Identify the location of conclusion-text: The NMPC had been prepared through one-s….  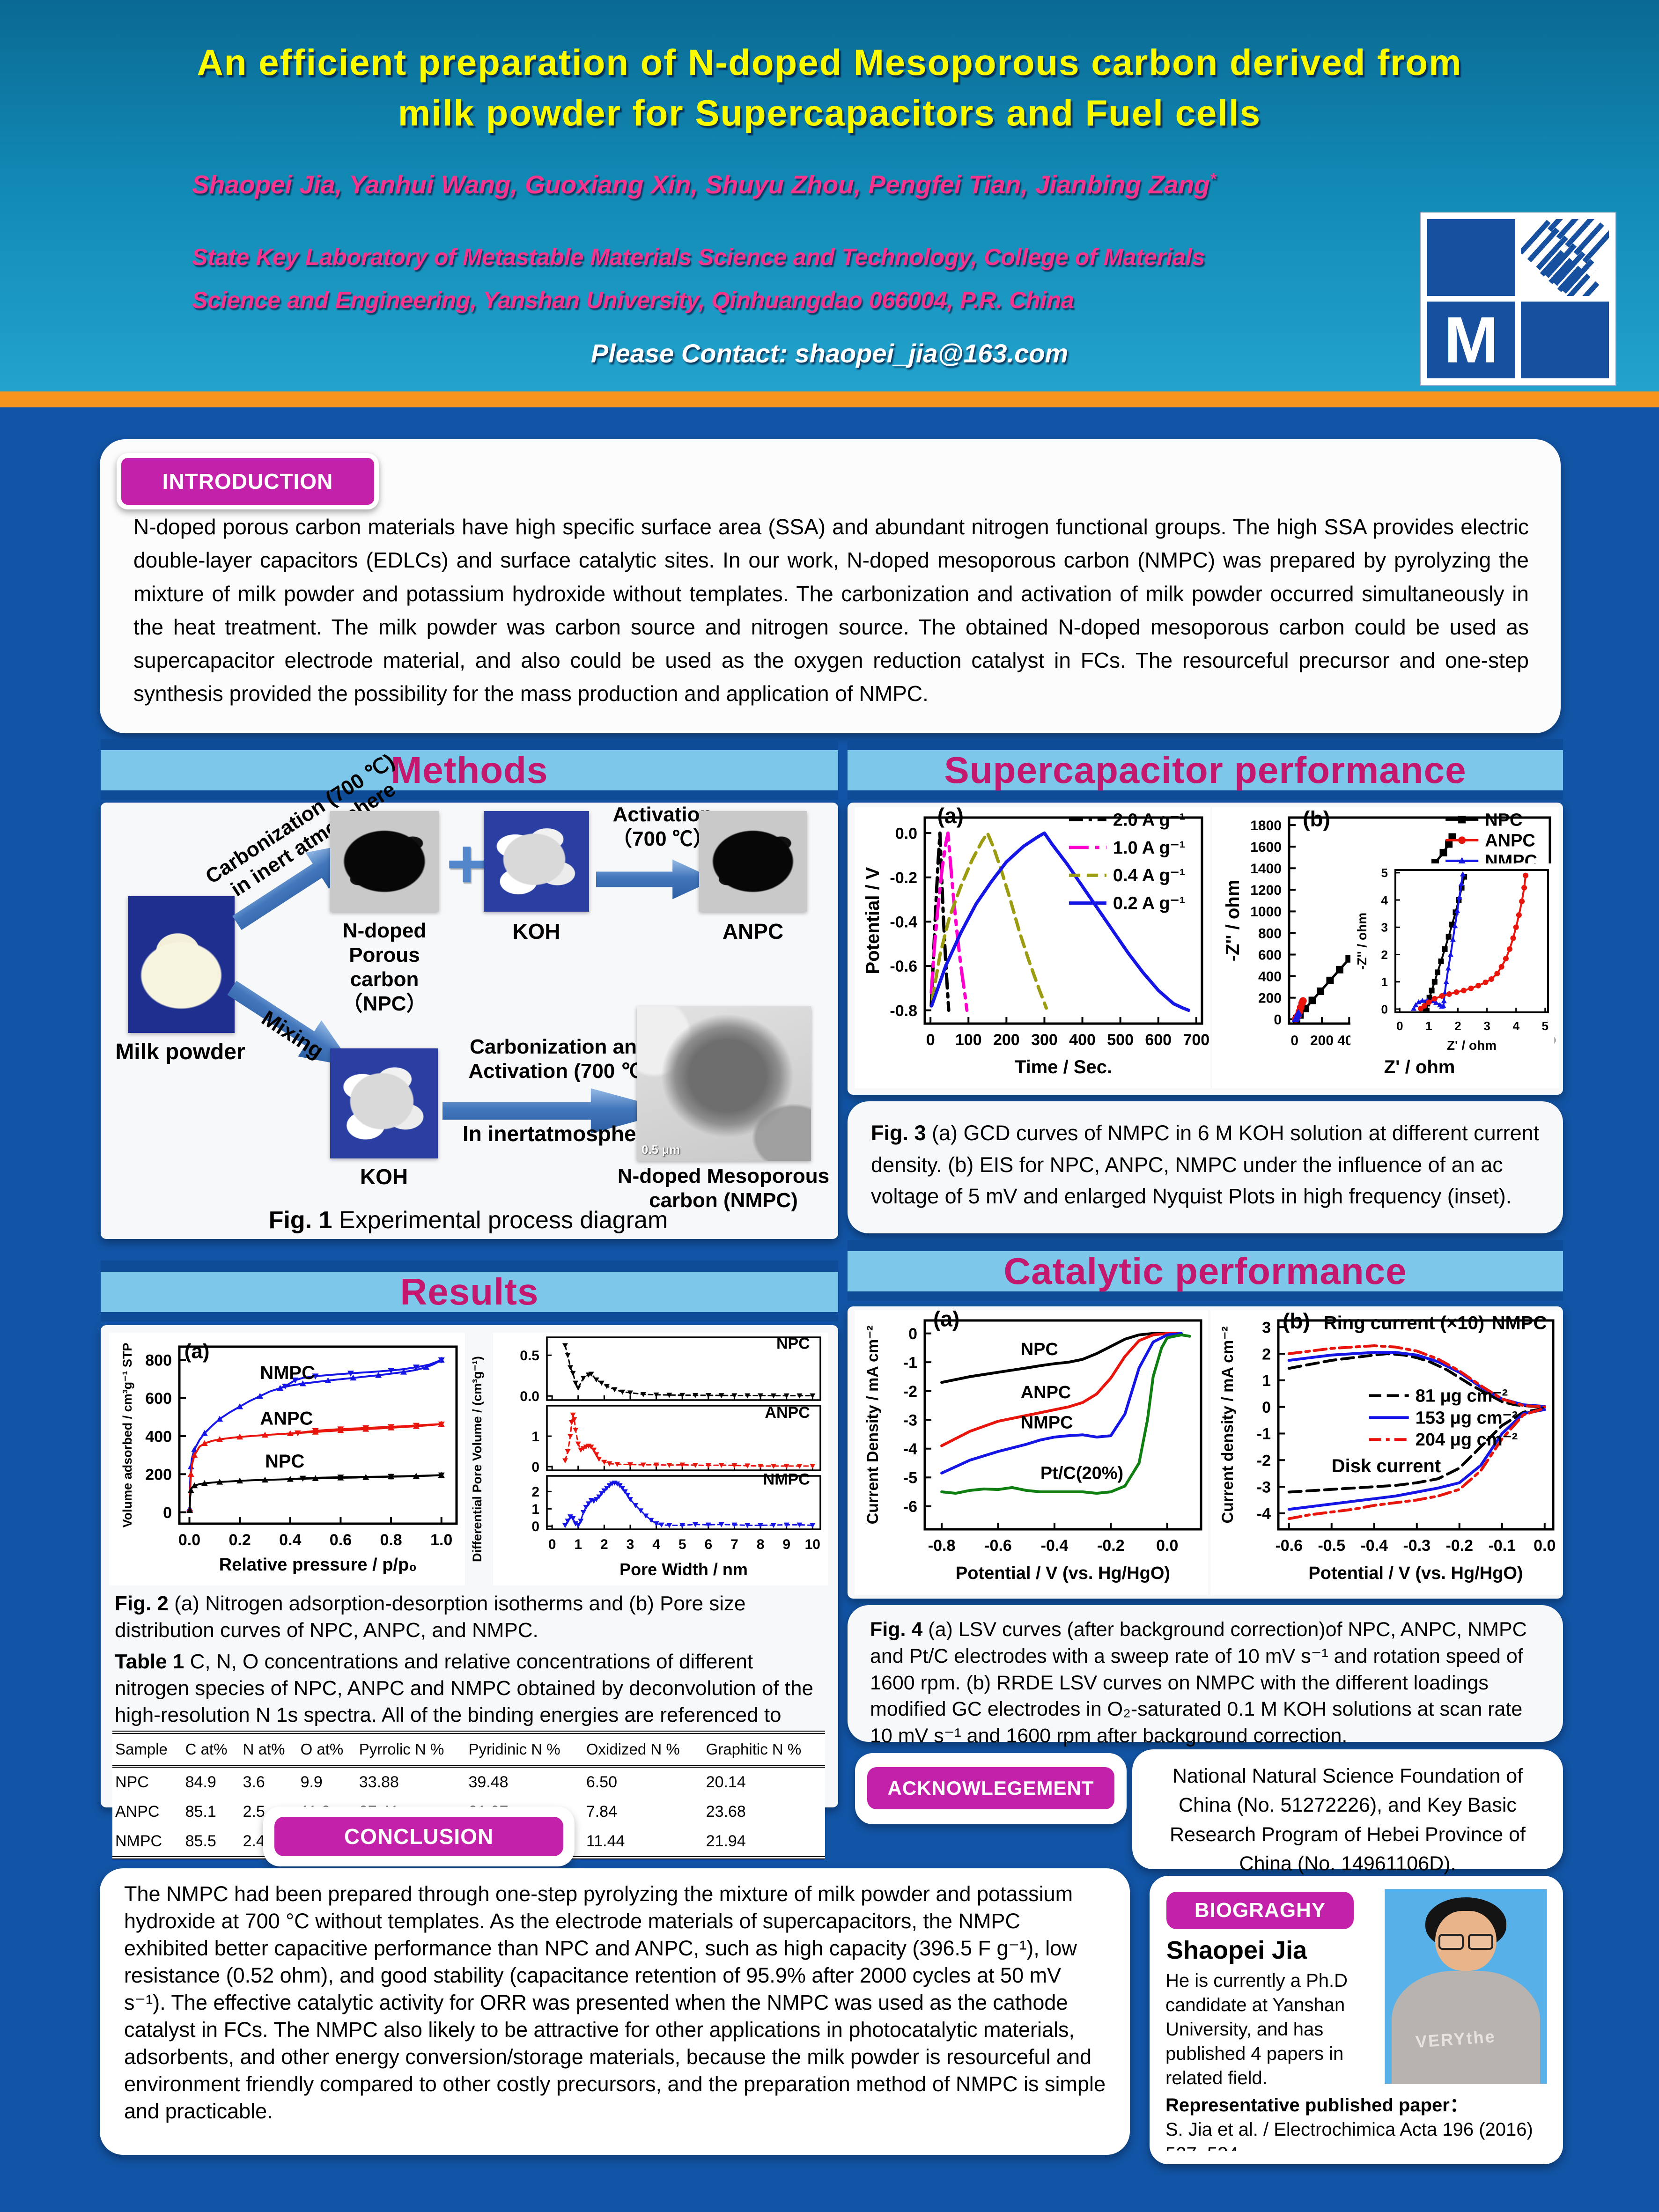
(615, 2003).